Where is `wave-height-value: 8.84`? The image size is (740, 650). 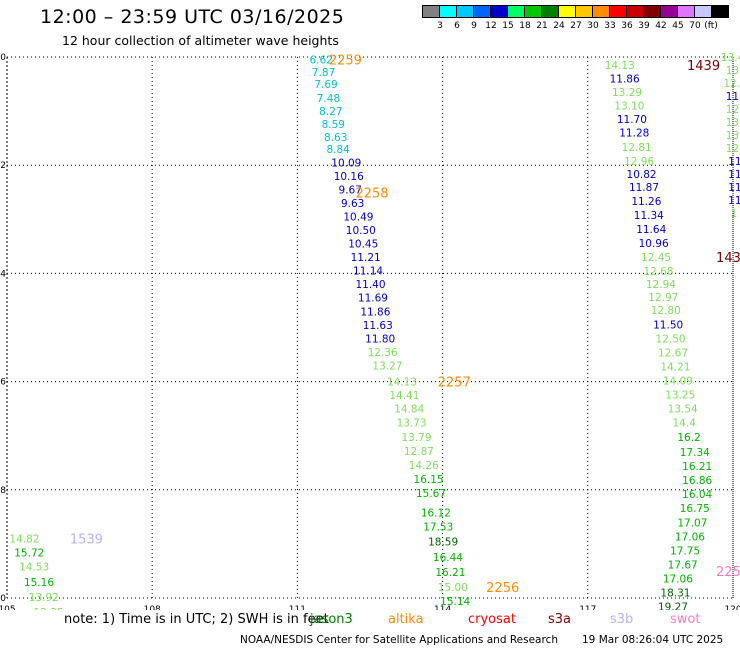
wave-height-value: 8.84 is located at coordinates (338, 150).